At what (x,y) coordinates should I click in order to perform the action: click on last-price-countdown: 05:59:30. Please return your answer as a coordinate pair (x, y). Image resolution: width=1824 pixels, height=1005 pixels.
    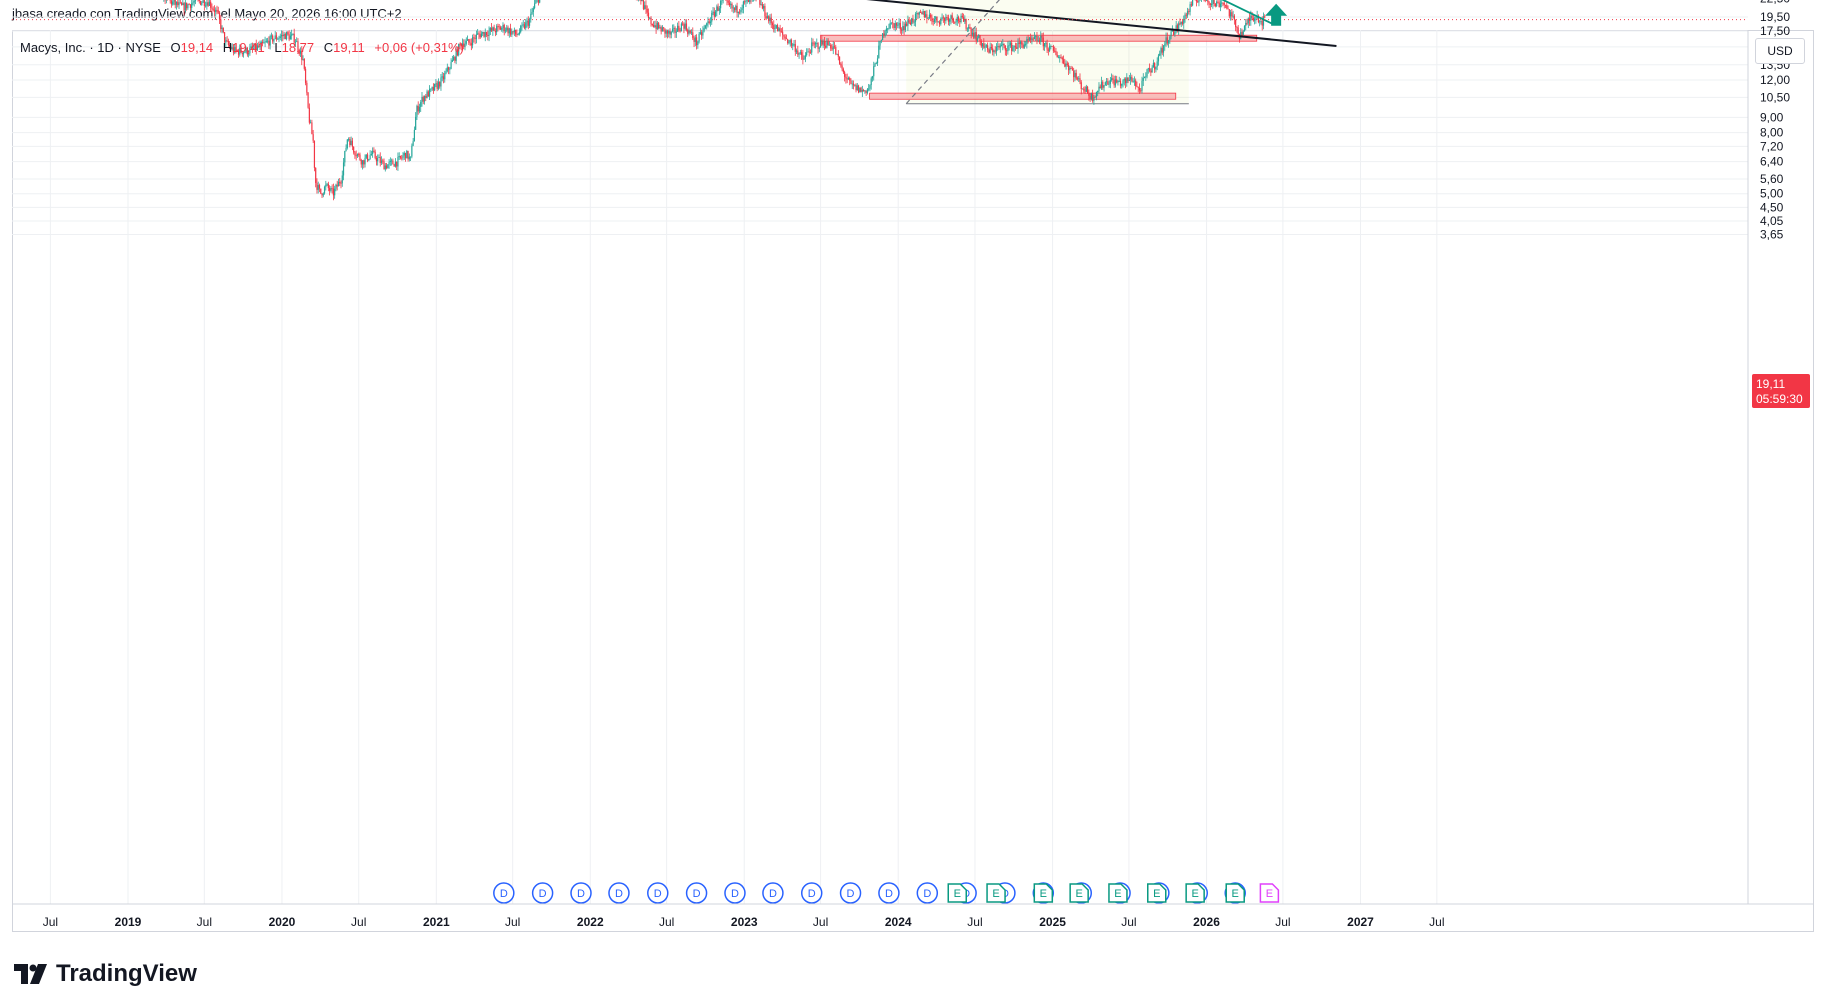
    Looking at the image, I should click on (1779, 399).